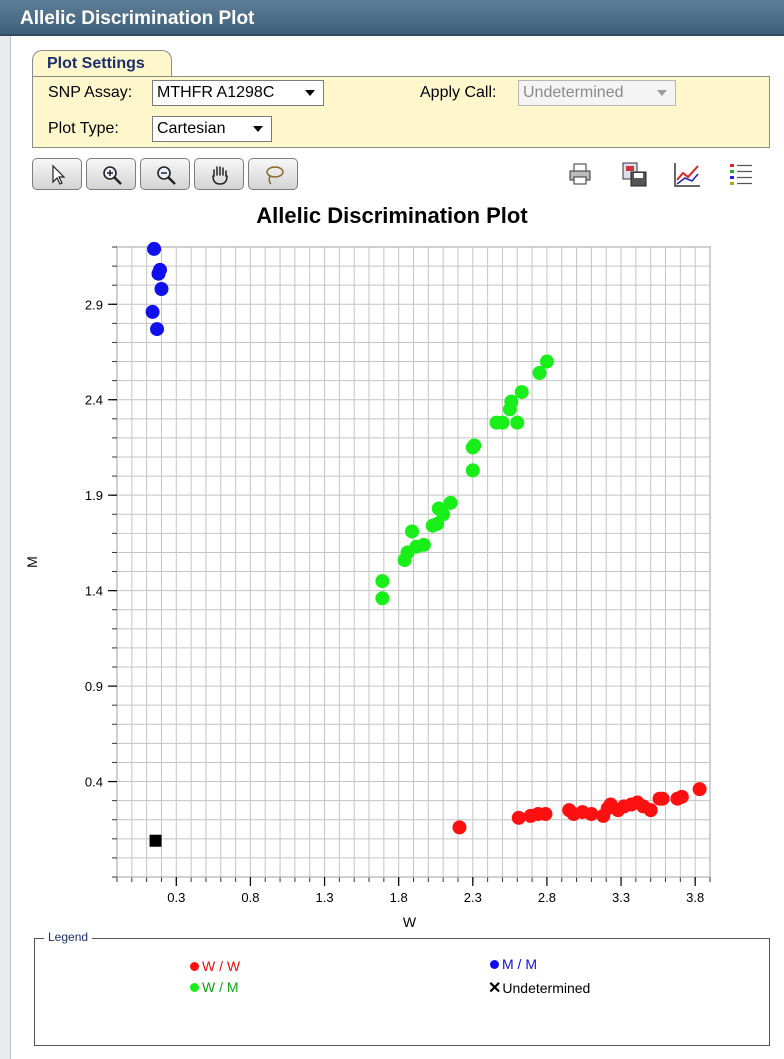  Describe the element at coordinates (458, 92) in the screenshot. I see `apply-call-label: Apply Call:` at that location.